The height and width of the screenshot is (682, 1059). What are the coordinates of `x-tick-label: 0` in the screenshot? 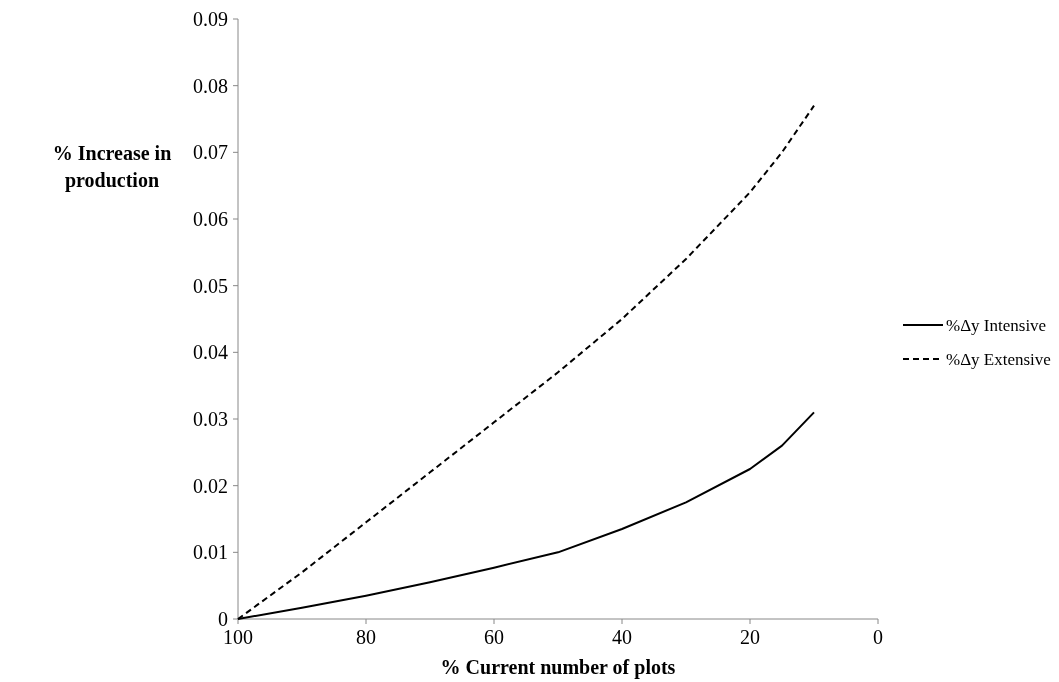 It's located at (878, 637).